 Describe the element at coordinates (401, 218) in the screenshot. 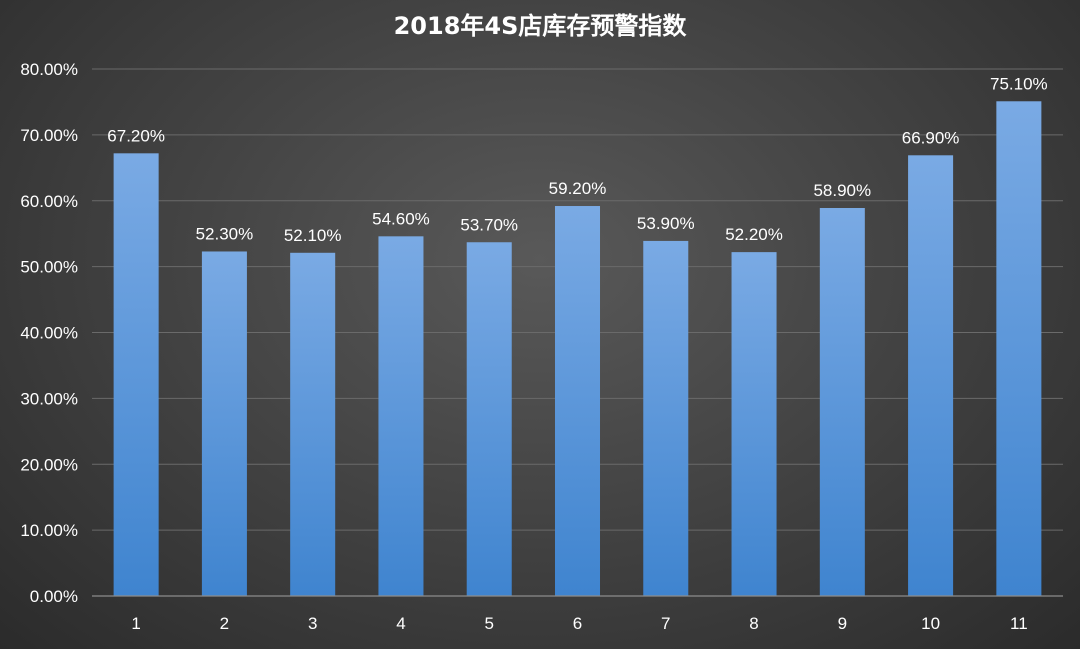

I see `data-label: 54.60%` at that location.